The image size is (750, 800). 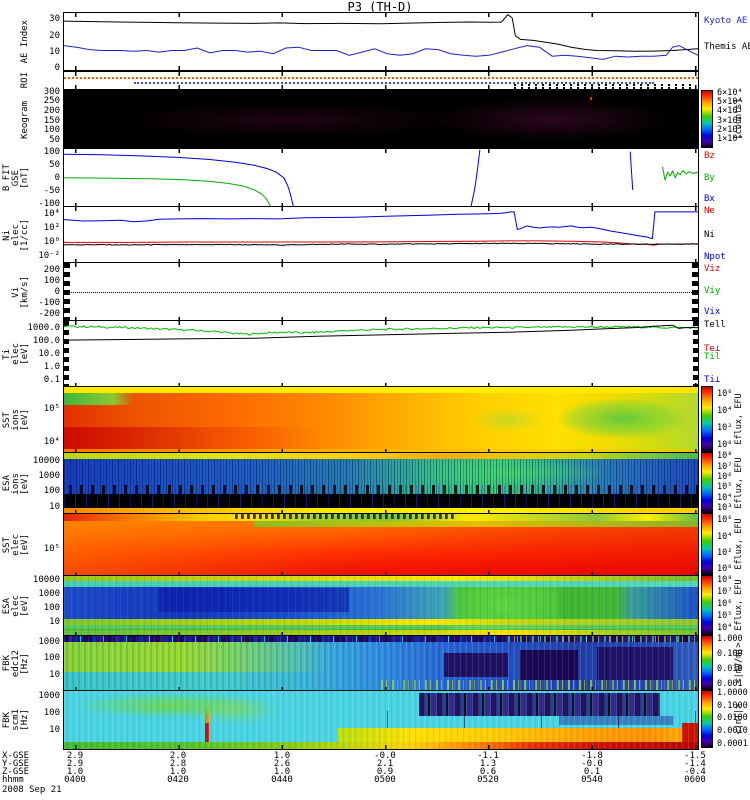 I want to click on axis-value: -1.4, so click(x=695, y=764).